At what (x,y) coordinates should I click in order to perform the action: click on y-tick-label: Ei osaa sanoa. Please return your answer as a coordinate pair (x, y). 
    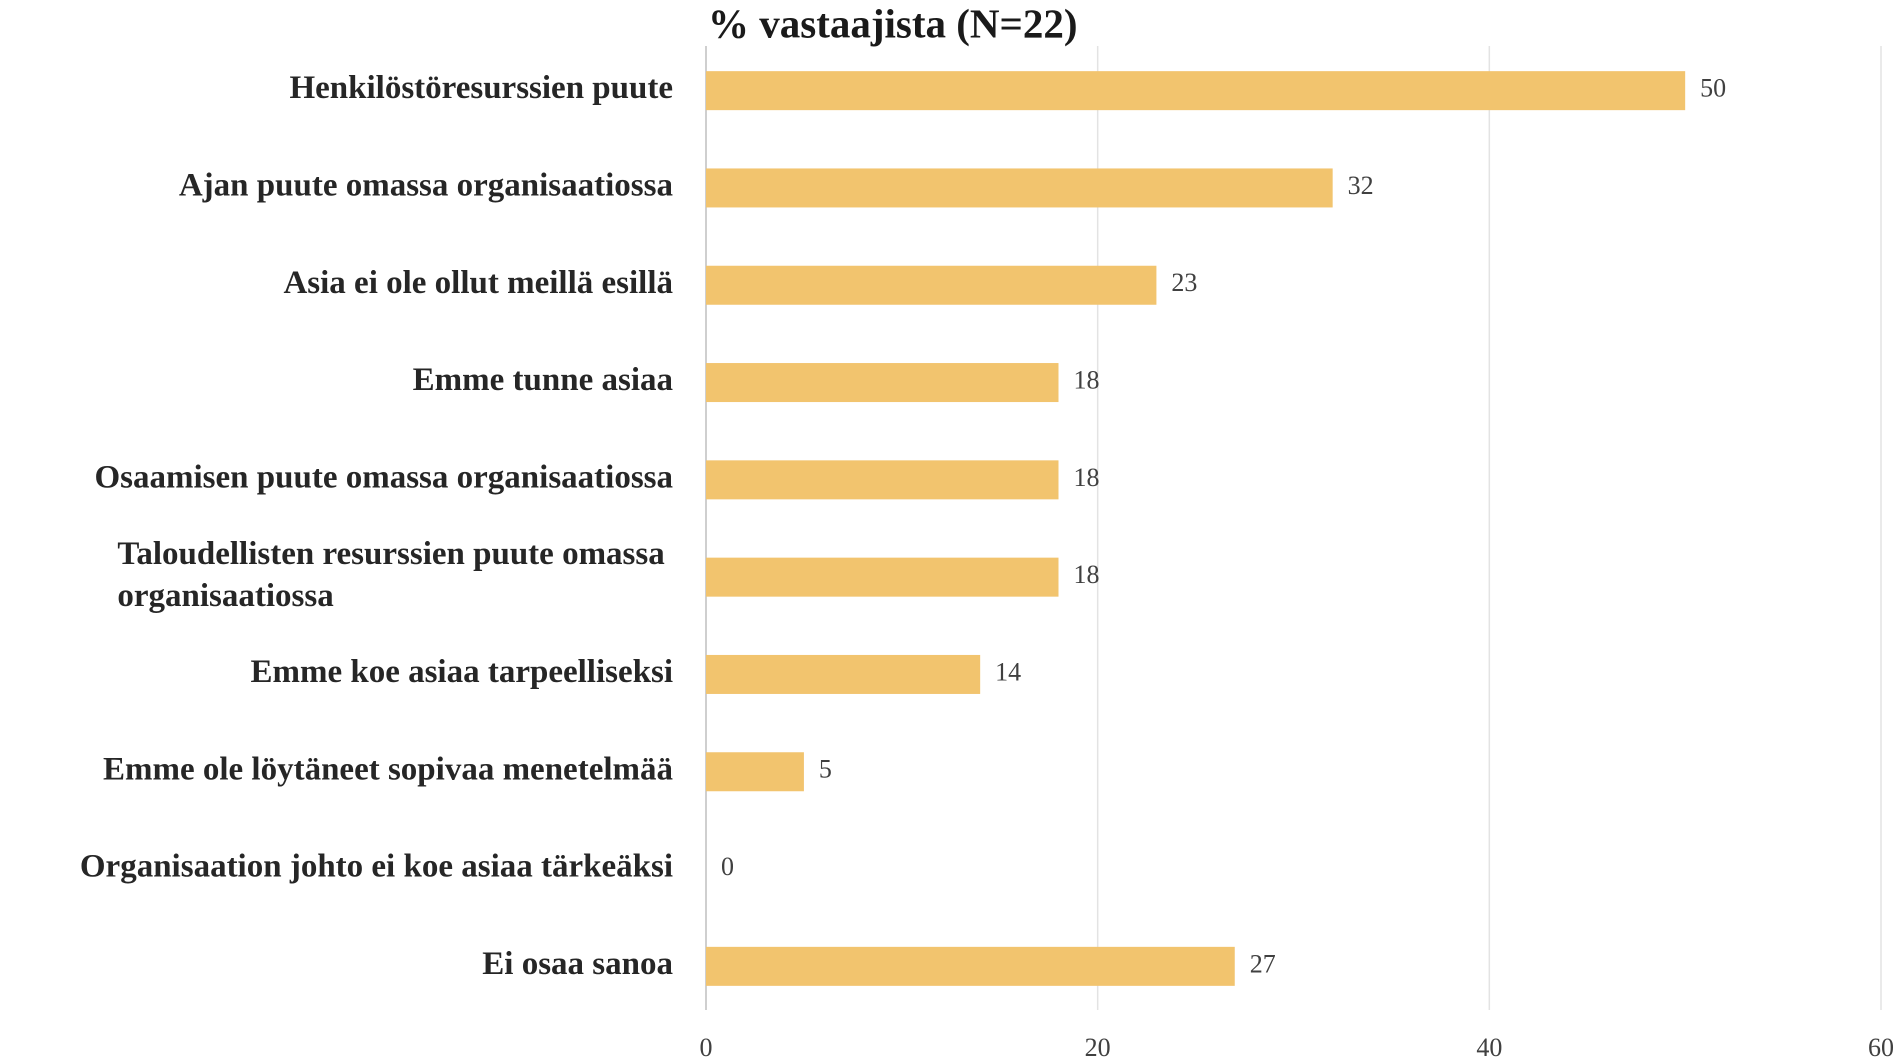
    Looking at the image, I should click on (577, 964).